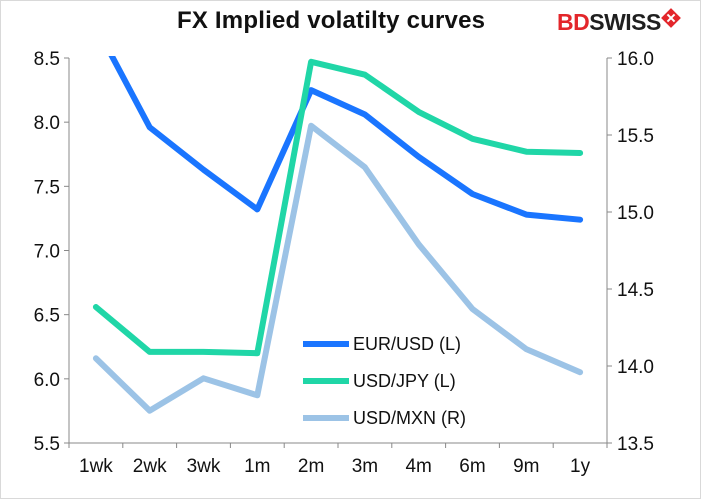  What do you see at coordinates (625, 22) in the screenshot?
I see `logo-swiss-text: SWISS` at bounding box center [625, 22].